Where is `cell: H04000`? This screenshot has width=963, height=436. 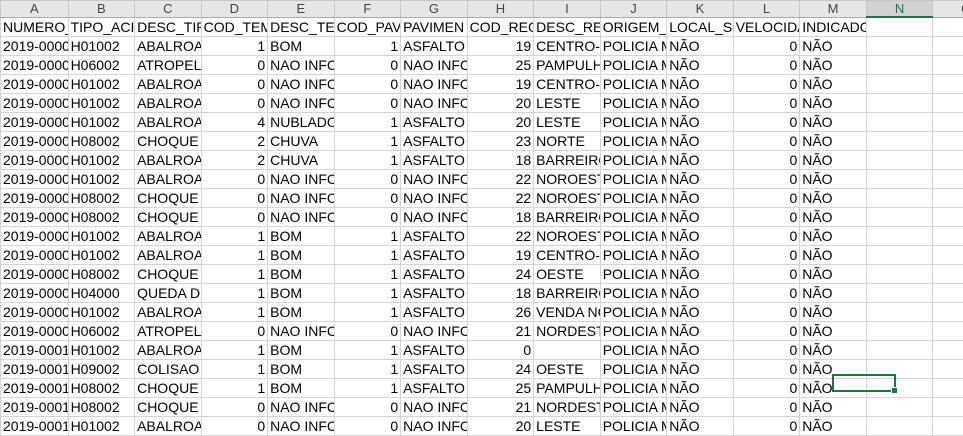
cell: H04000 is located at coordinates (101, 293).